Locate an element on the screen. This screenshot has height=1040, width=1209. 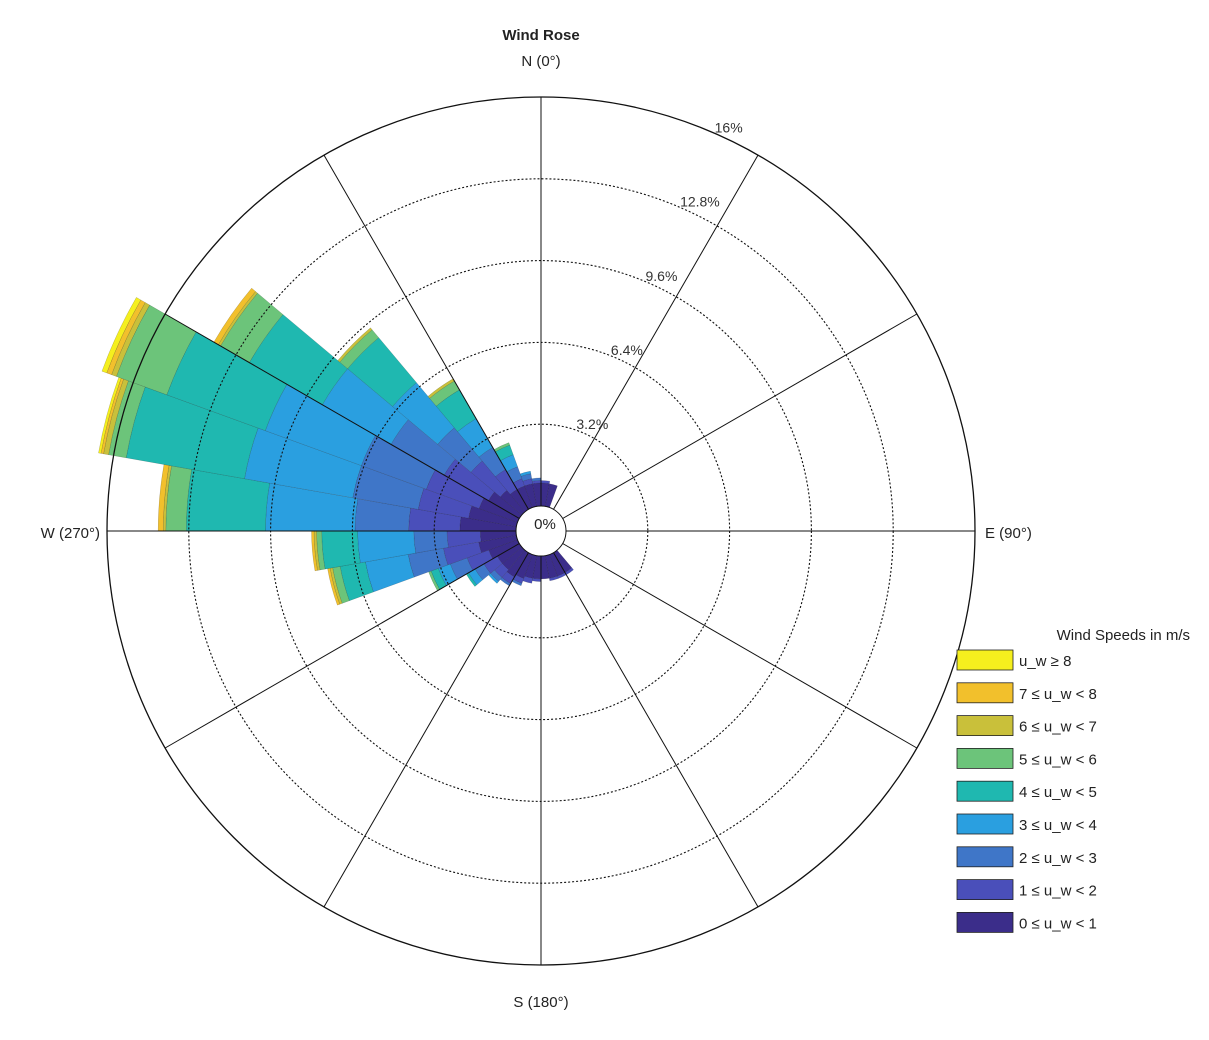
legend-label-4: 4 ≤ u_w < 5 is located at coordinates (1058, 792).